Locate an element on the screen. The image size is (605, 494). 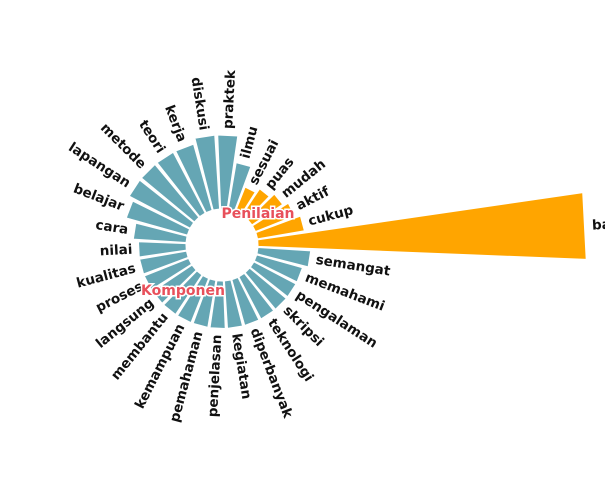
label-penjelasan: penjelasan is located at coordinates (215, 375).